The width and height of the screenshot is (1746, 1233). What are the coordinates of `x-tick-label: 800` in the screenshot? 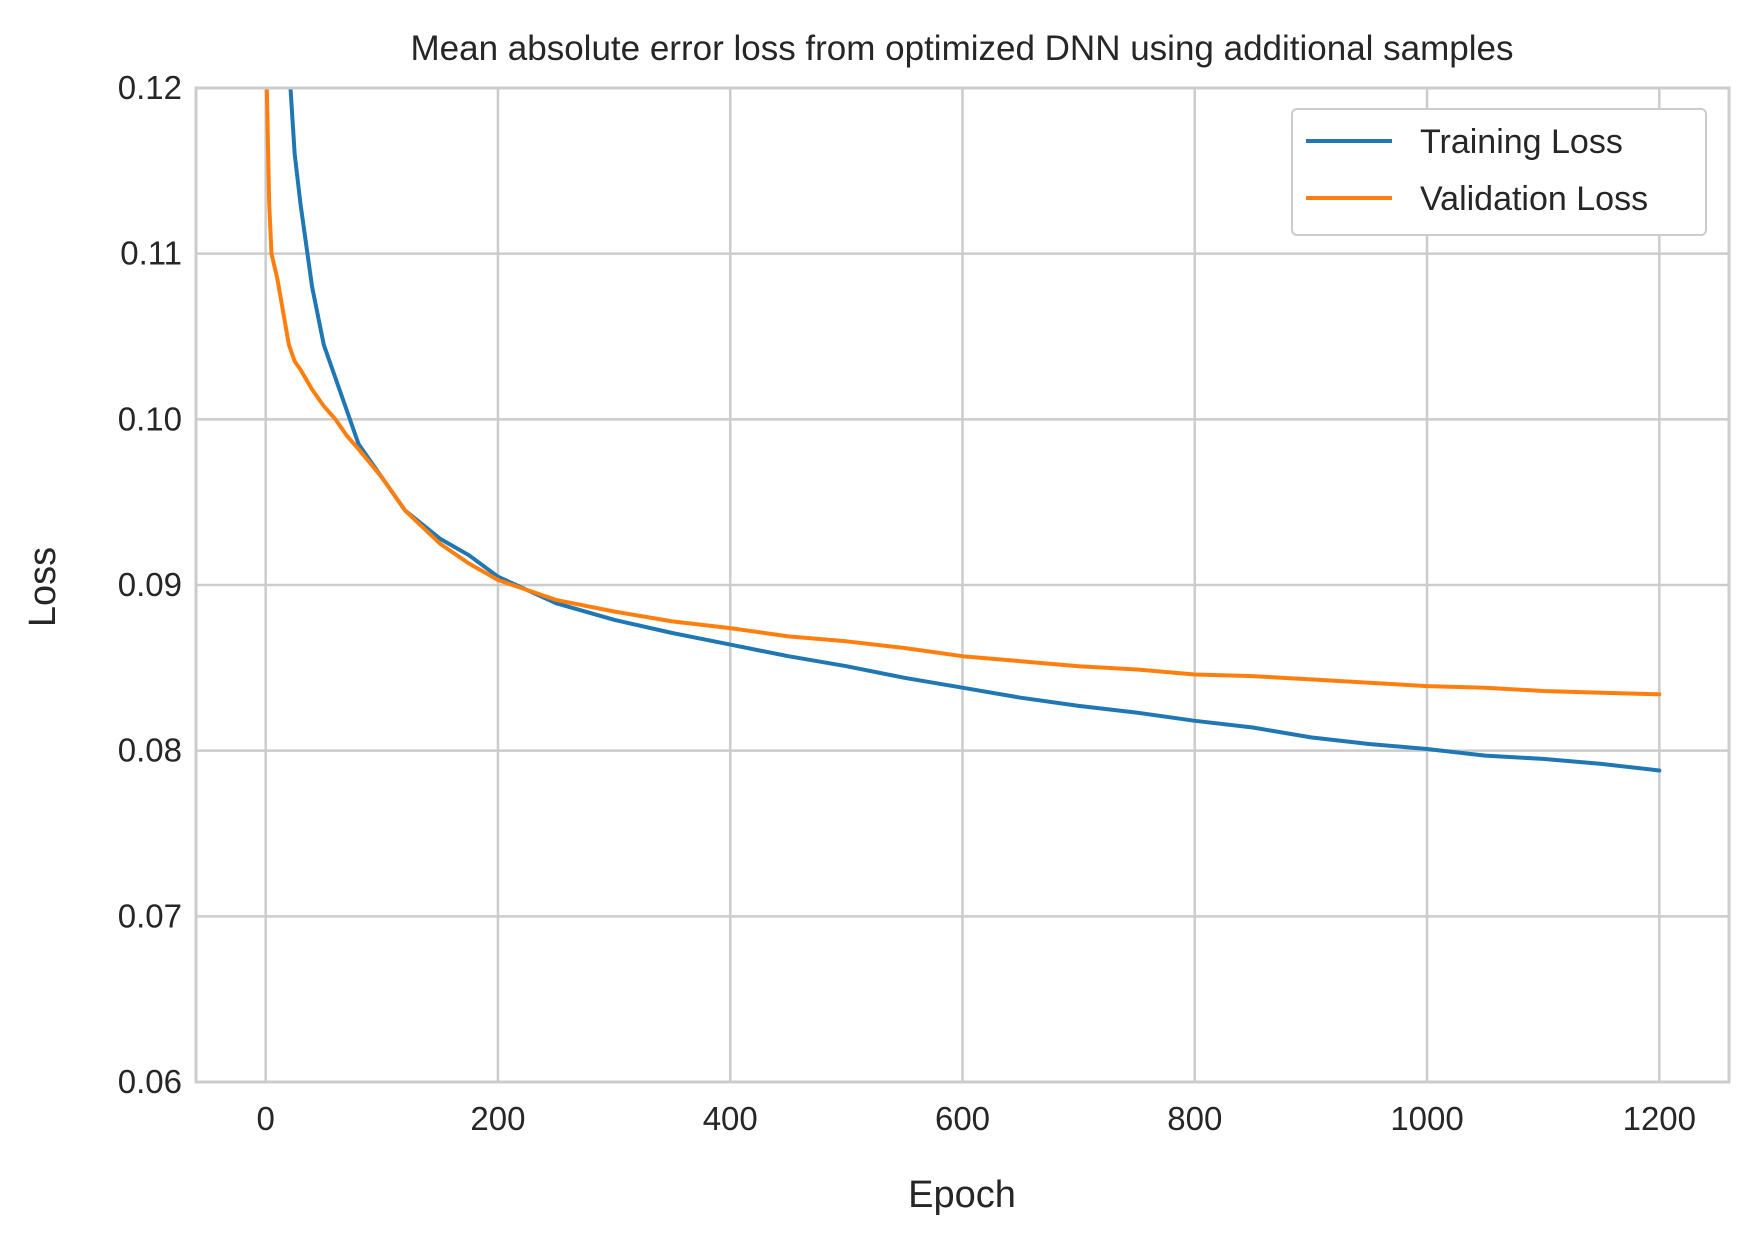 It's located at (1194, 1118).